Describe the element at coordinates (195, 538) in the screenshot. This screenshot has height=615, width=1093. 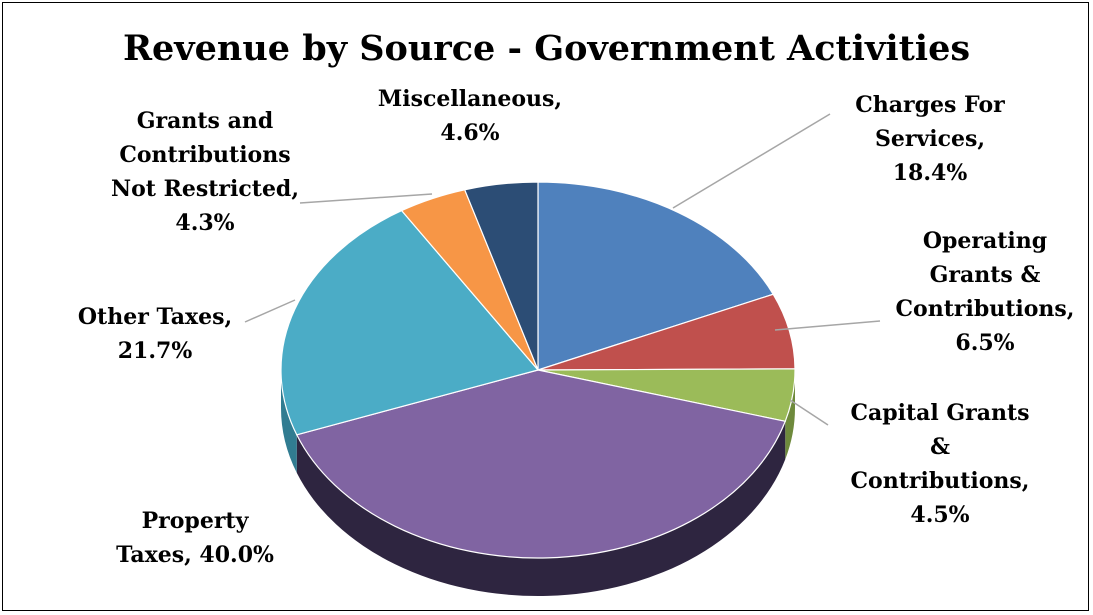
I see `slice-label-3: Property Taxes, 40.0%` at that location.